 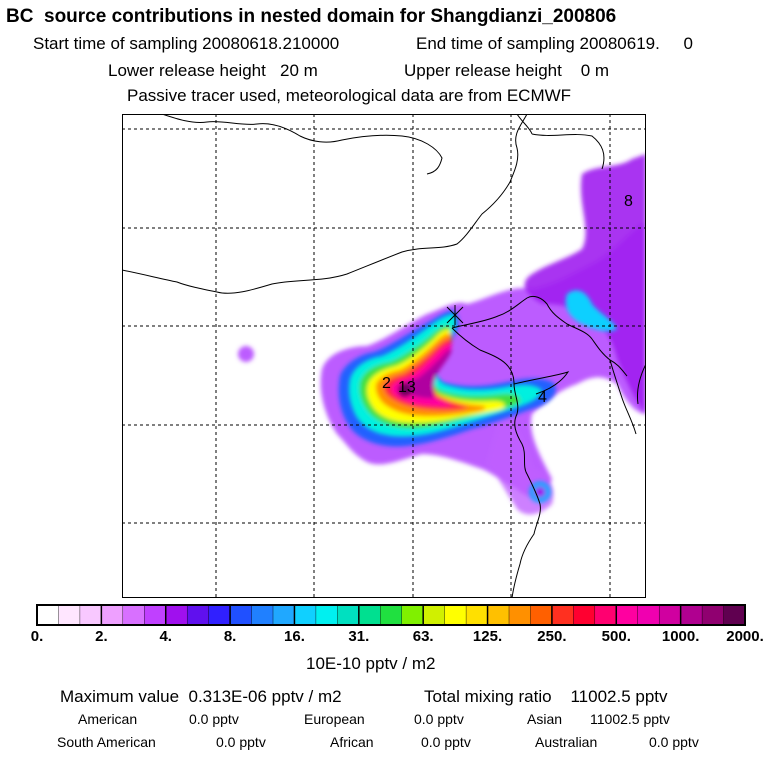 What do you see at coordinates (636, 43) in the screenshot?
I see `end-time-value: 20080619. 0` at bounding box center [636, 43].